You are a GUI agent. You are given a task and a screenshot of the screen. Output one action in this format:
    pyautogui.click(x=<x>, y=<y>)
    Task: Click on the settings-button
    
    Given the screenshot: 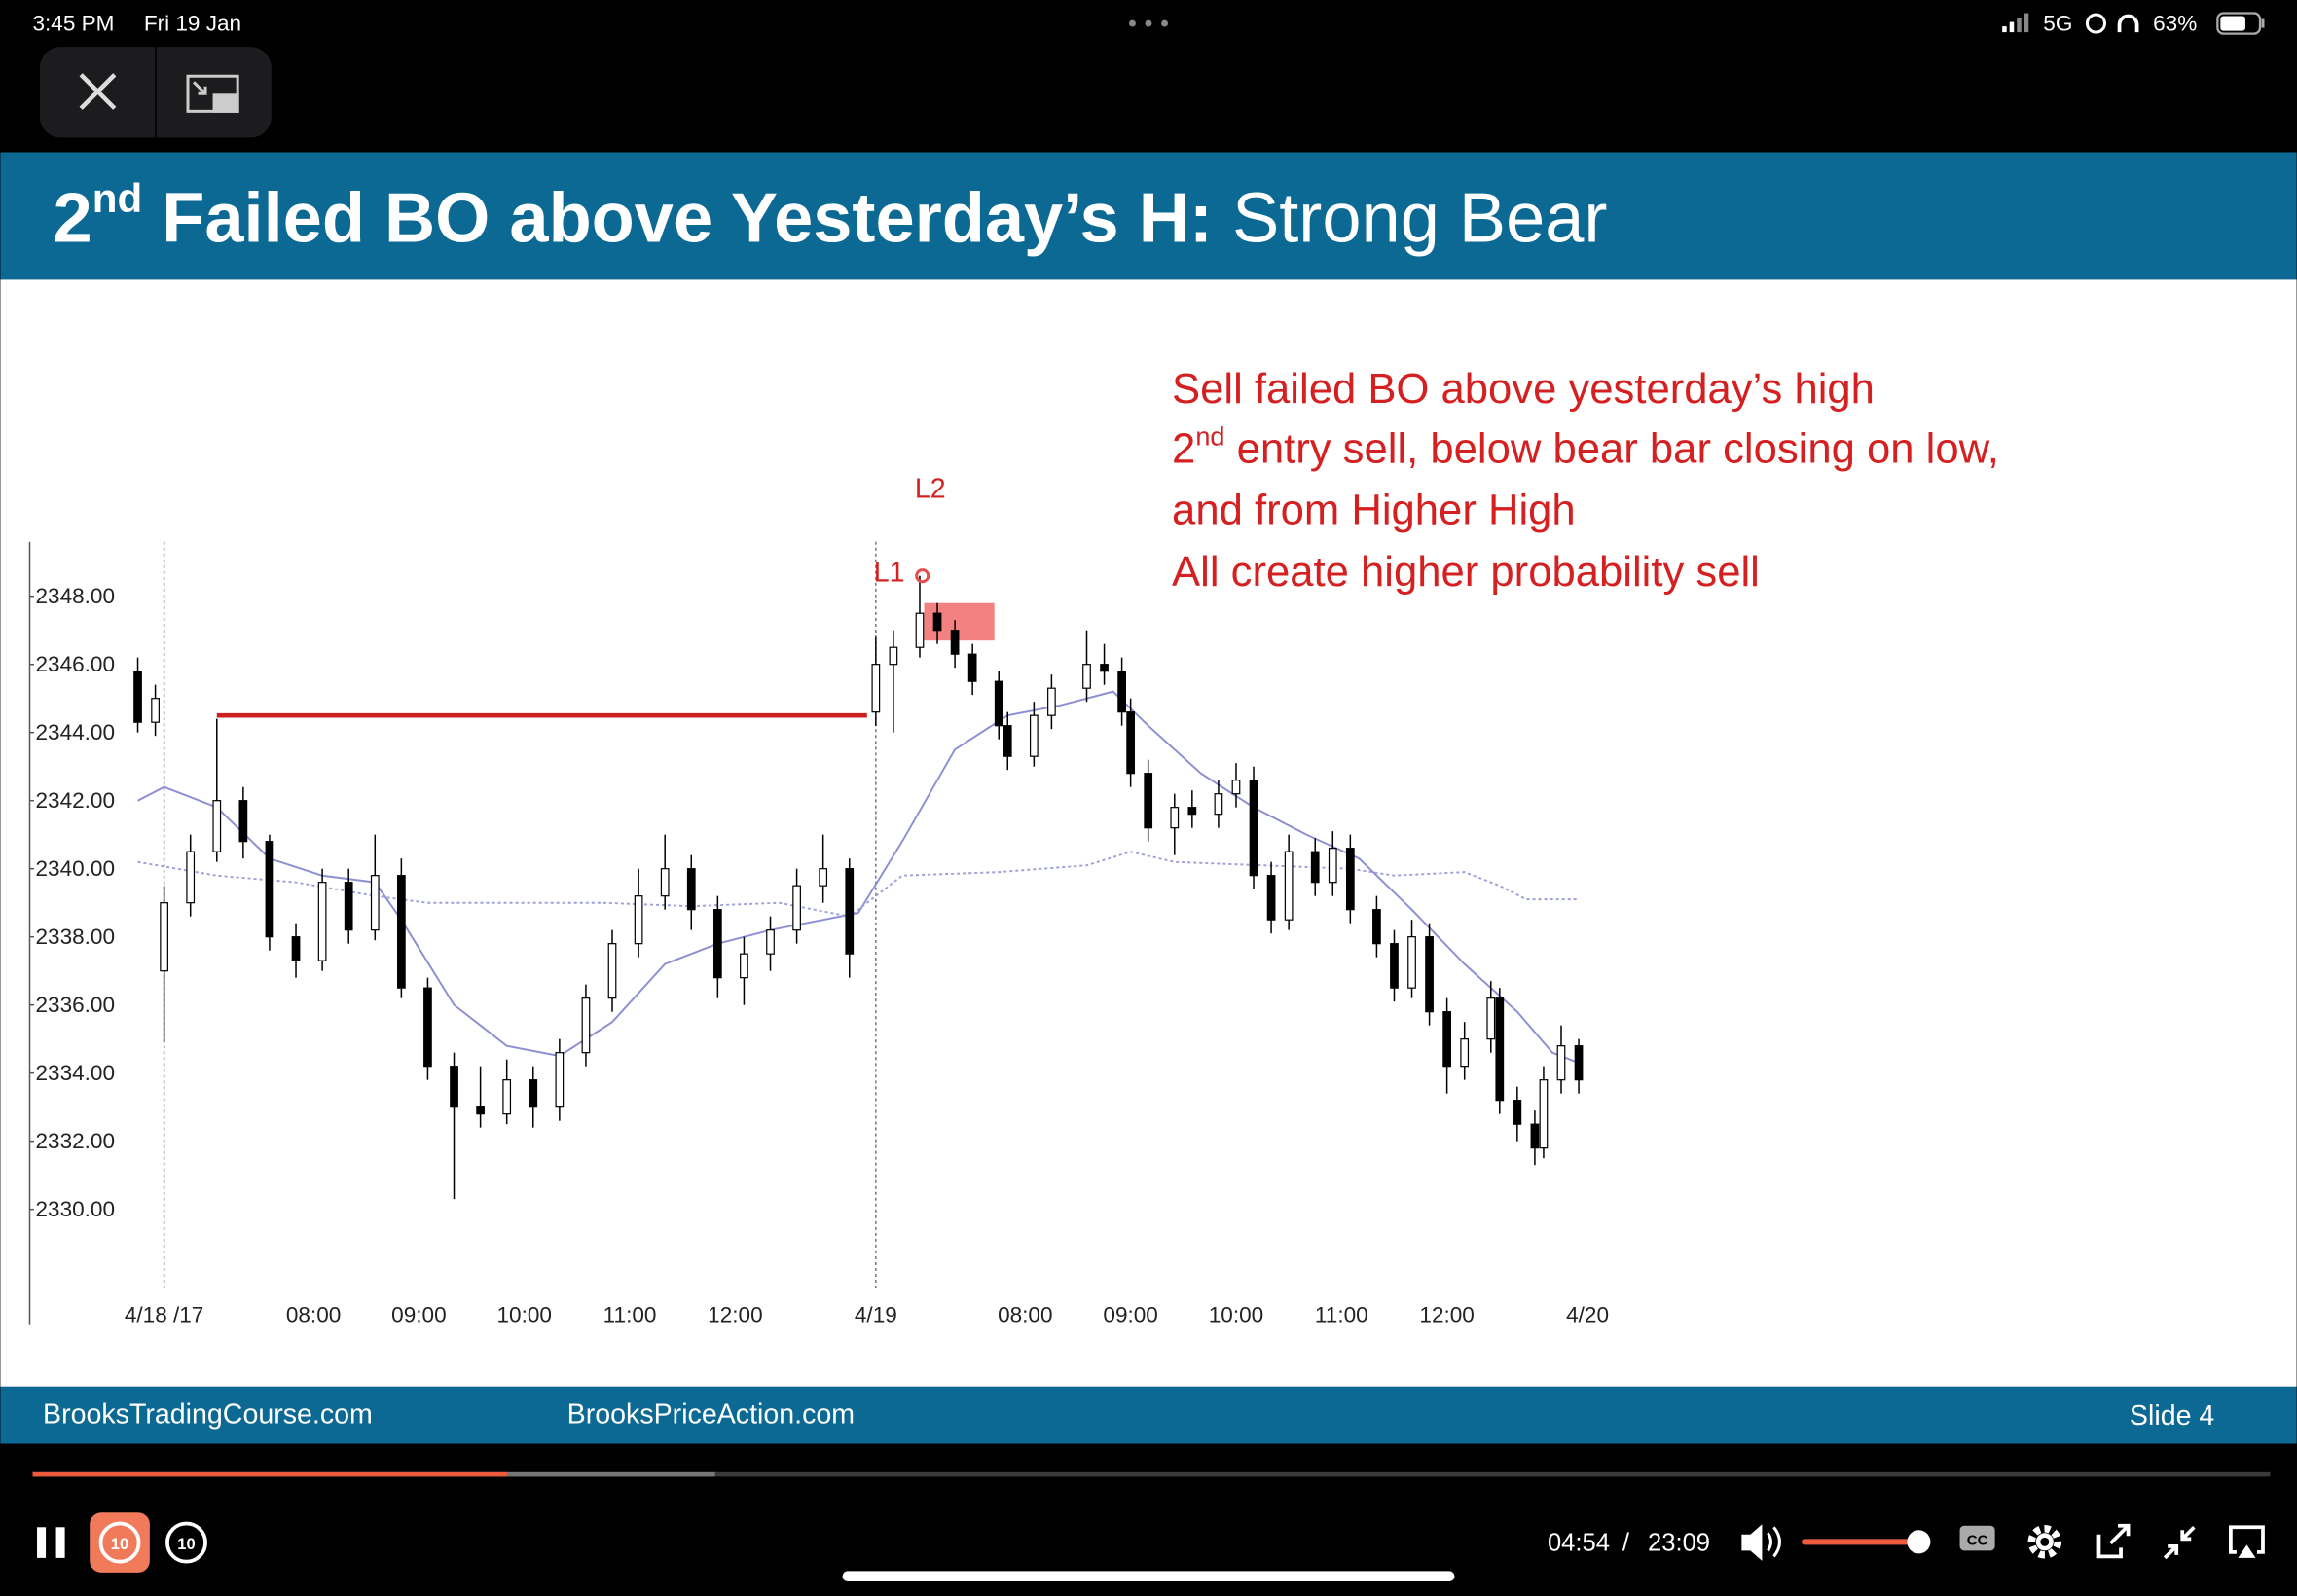 What is the action you would take?
    pyautogui.click(x=2044, y=1542)
    